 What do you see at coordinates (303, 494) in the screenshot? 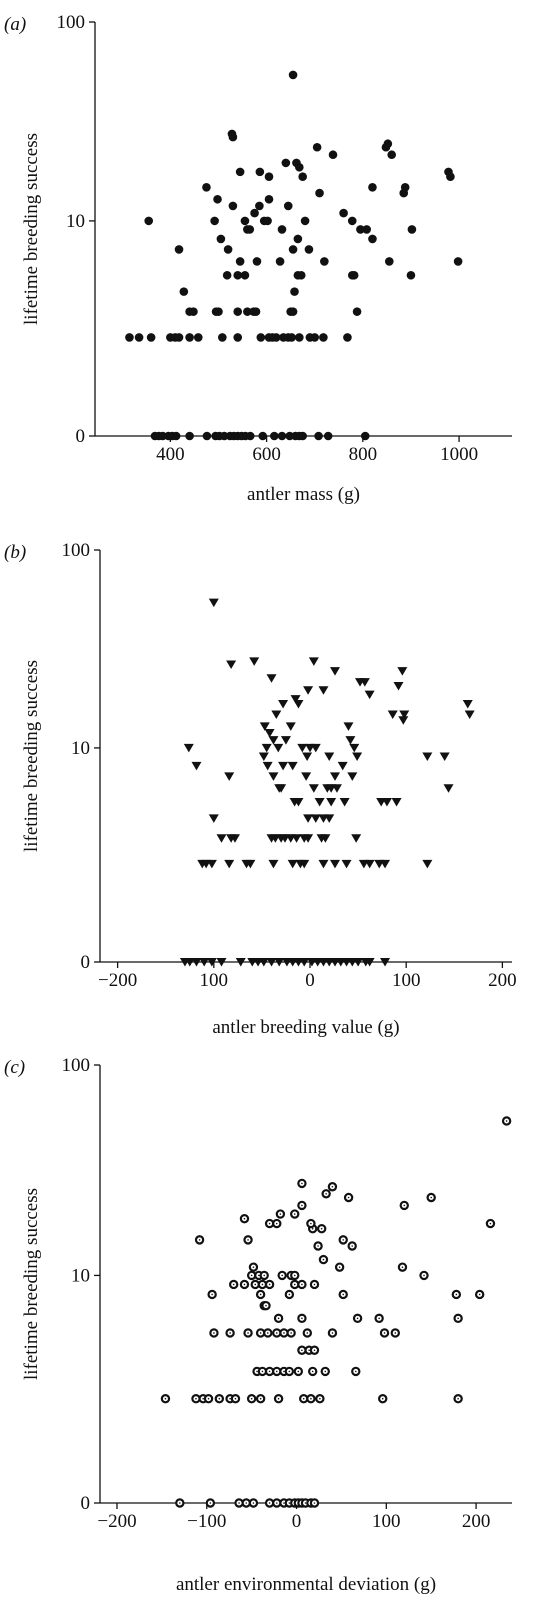
I see `x-axis-label: antler mass (g)` at bounding box center [303, 494].